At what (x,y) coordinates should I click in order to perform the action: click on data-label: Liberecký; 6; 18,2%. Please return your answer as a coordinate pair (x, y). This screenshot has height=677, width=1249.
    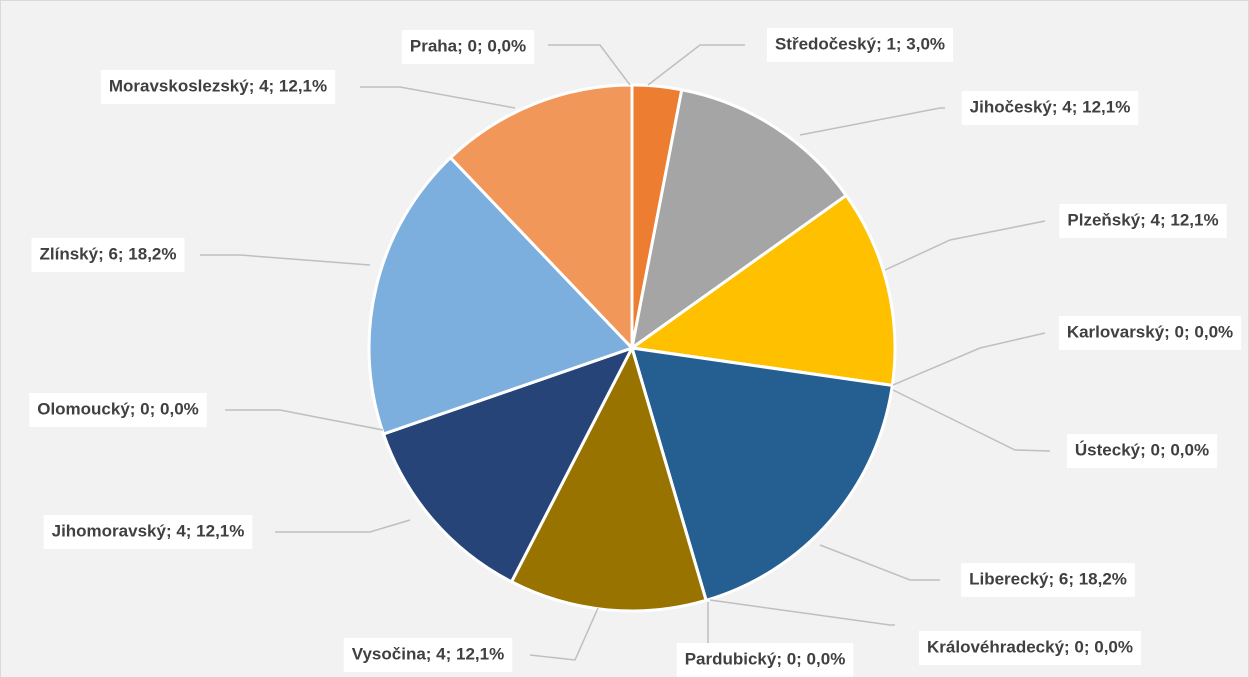
    Looking at the image, I should click on (1048, 578).